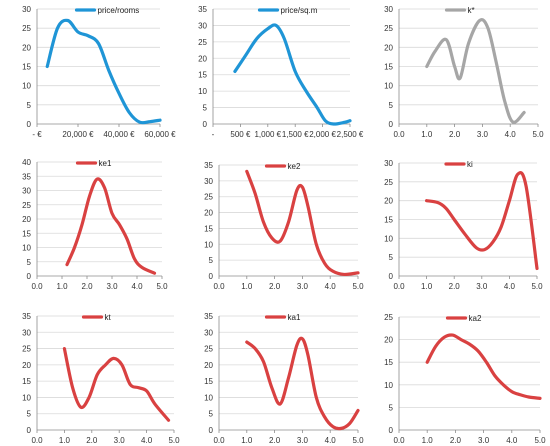 The image size is (550, 446). What do you see at coordinates (105, 163) in the screenshot?
I see `legend-label: ke1` at bounding box center [105, 163].